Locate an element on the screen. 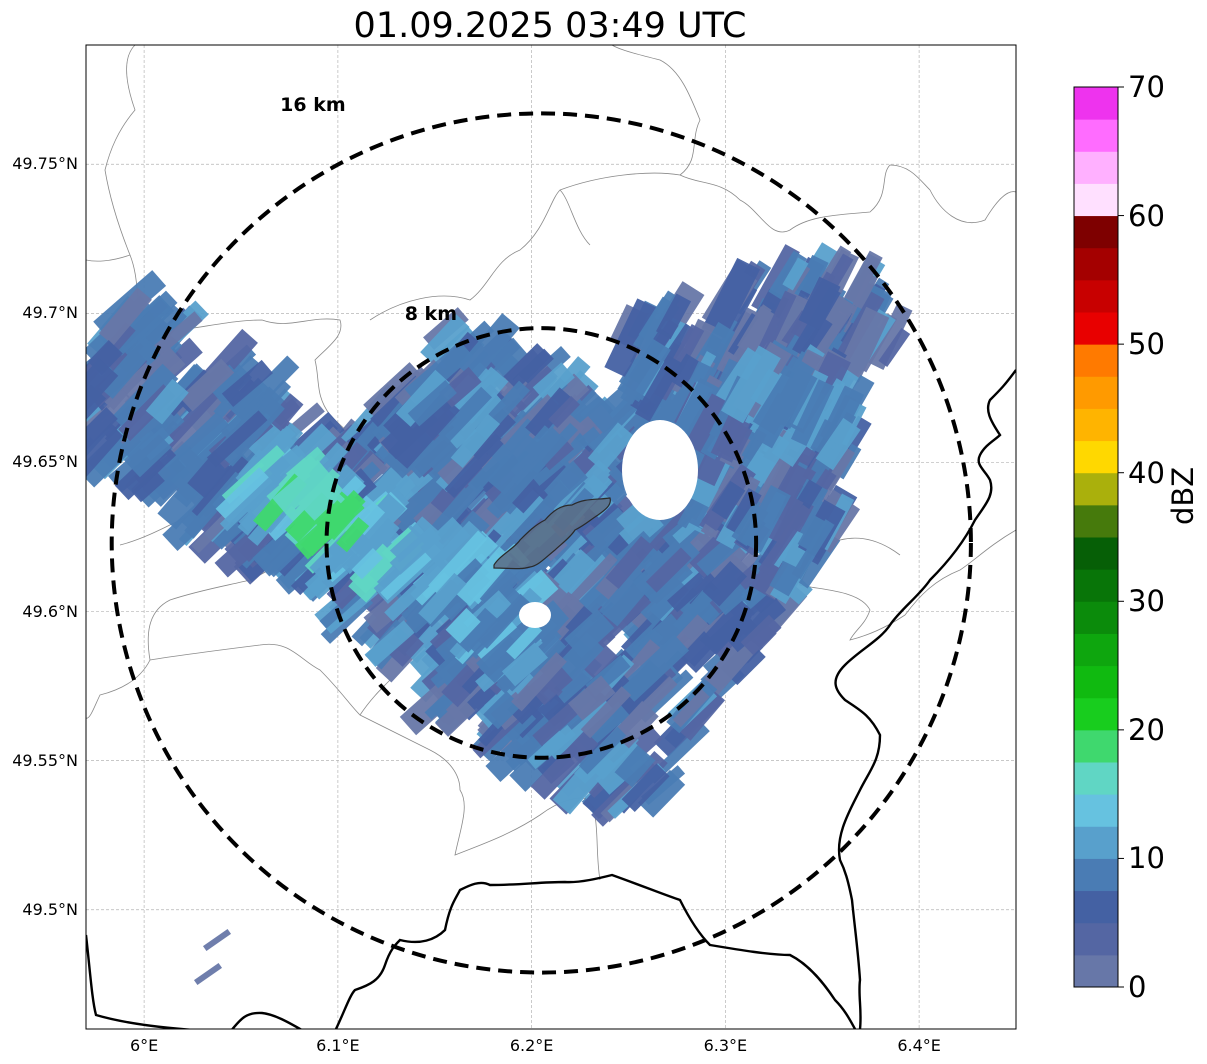 This screenshot has height=1064, width=1207. colorbar-tick-label: 10 is located at coordinates (1146, 858).